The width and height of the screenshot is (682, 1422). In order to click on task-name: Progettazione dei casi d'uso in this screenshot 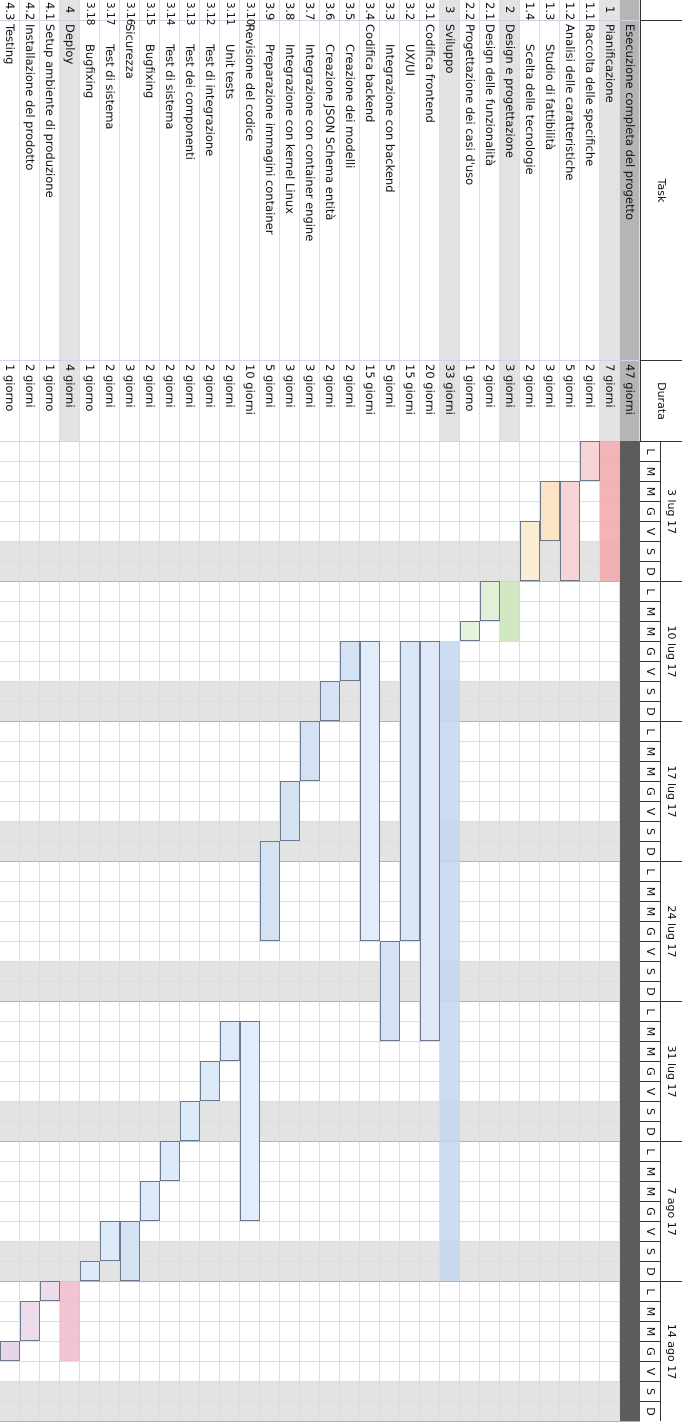, I will do `click(470, 105)`.